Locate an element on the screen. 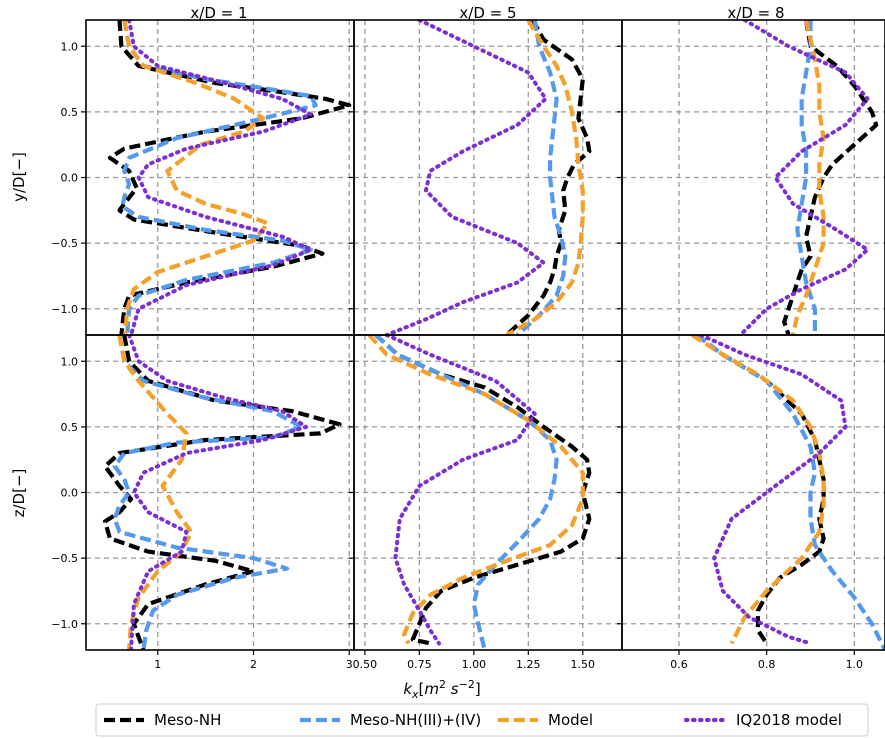 The image size is (885, 738). legend-label: Meso-NH(III)+(IV) is located at coordinates (415, 720).